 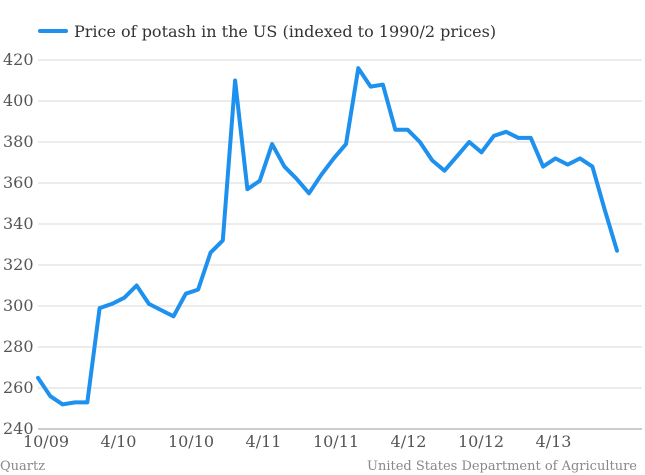 What do you see at coordinates (297, 441) in the screenshot?
I see `x-axis: 10/09 4/10 10/10 4/11 10/11 4/12 10/12 4/13` at bounding box center [297, 441].